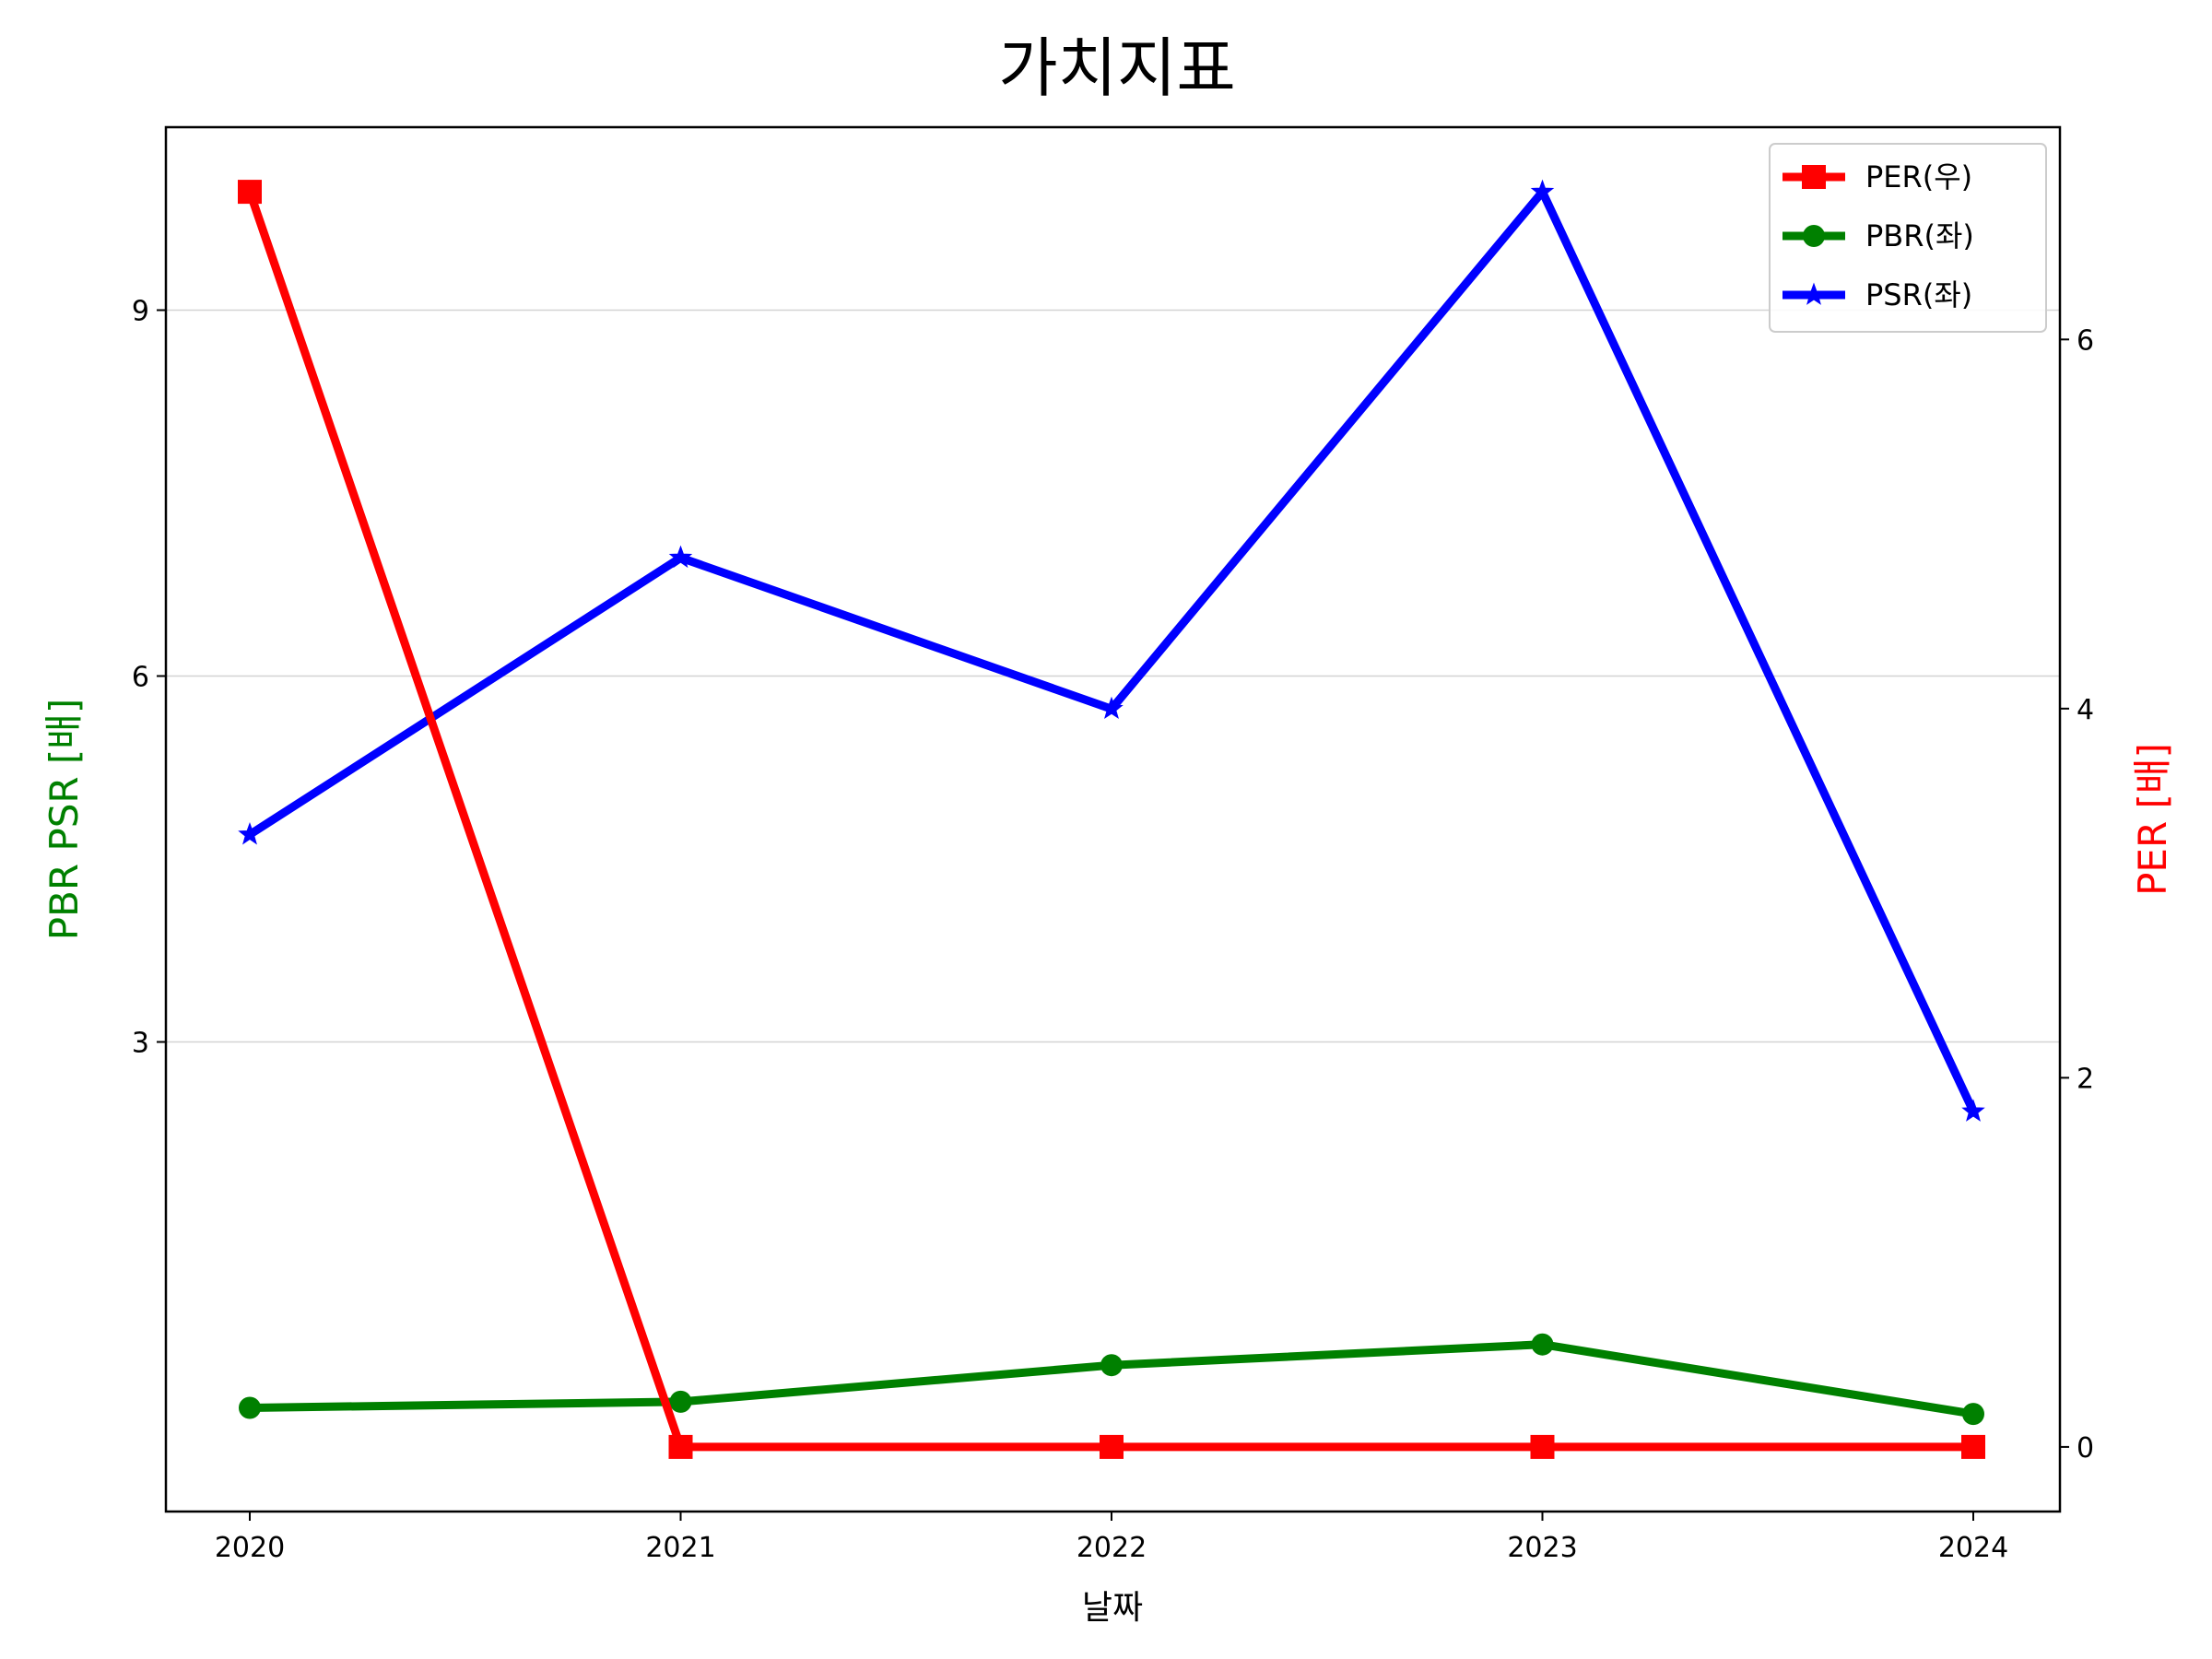  What do you see at coordinates (2085, 710) in the screenshot?
I see `y-right-tick-label-4: 4` at bounding box center [2085, 710].